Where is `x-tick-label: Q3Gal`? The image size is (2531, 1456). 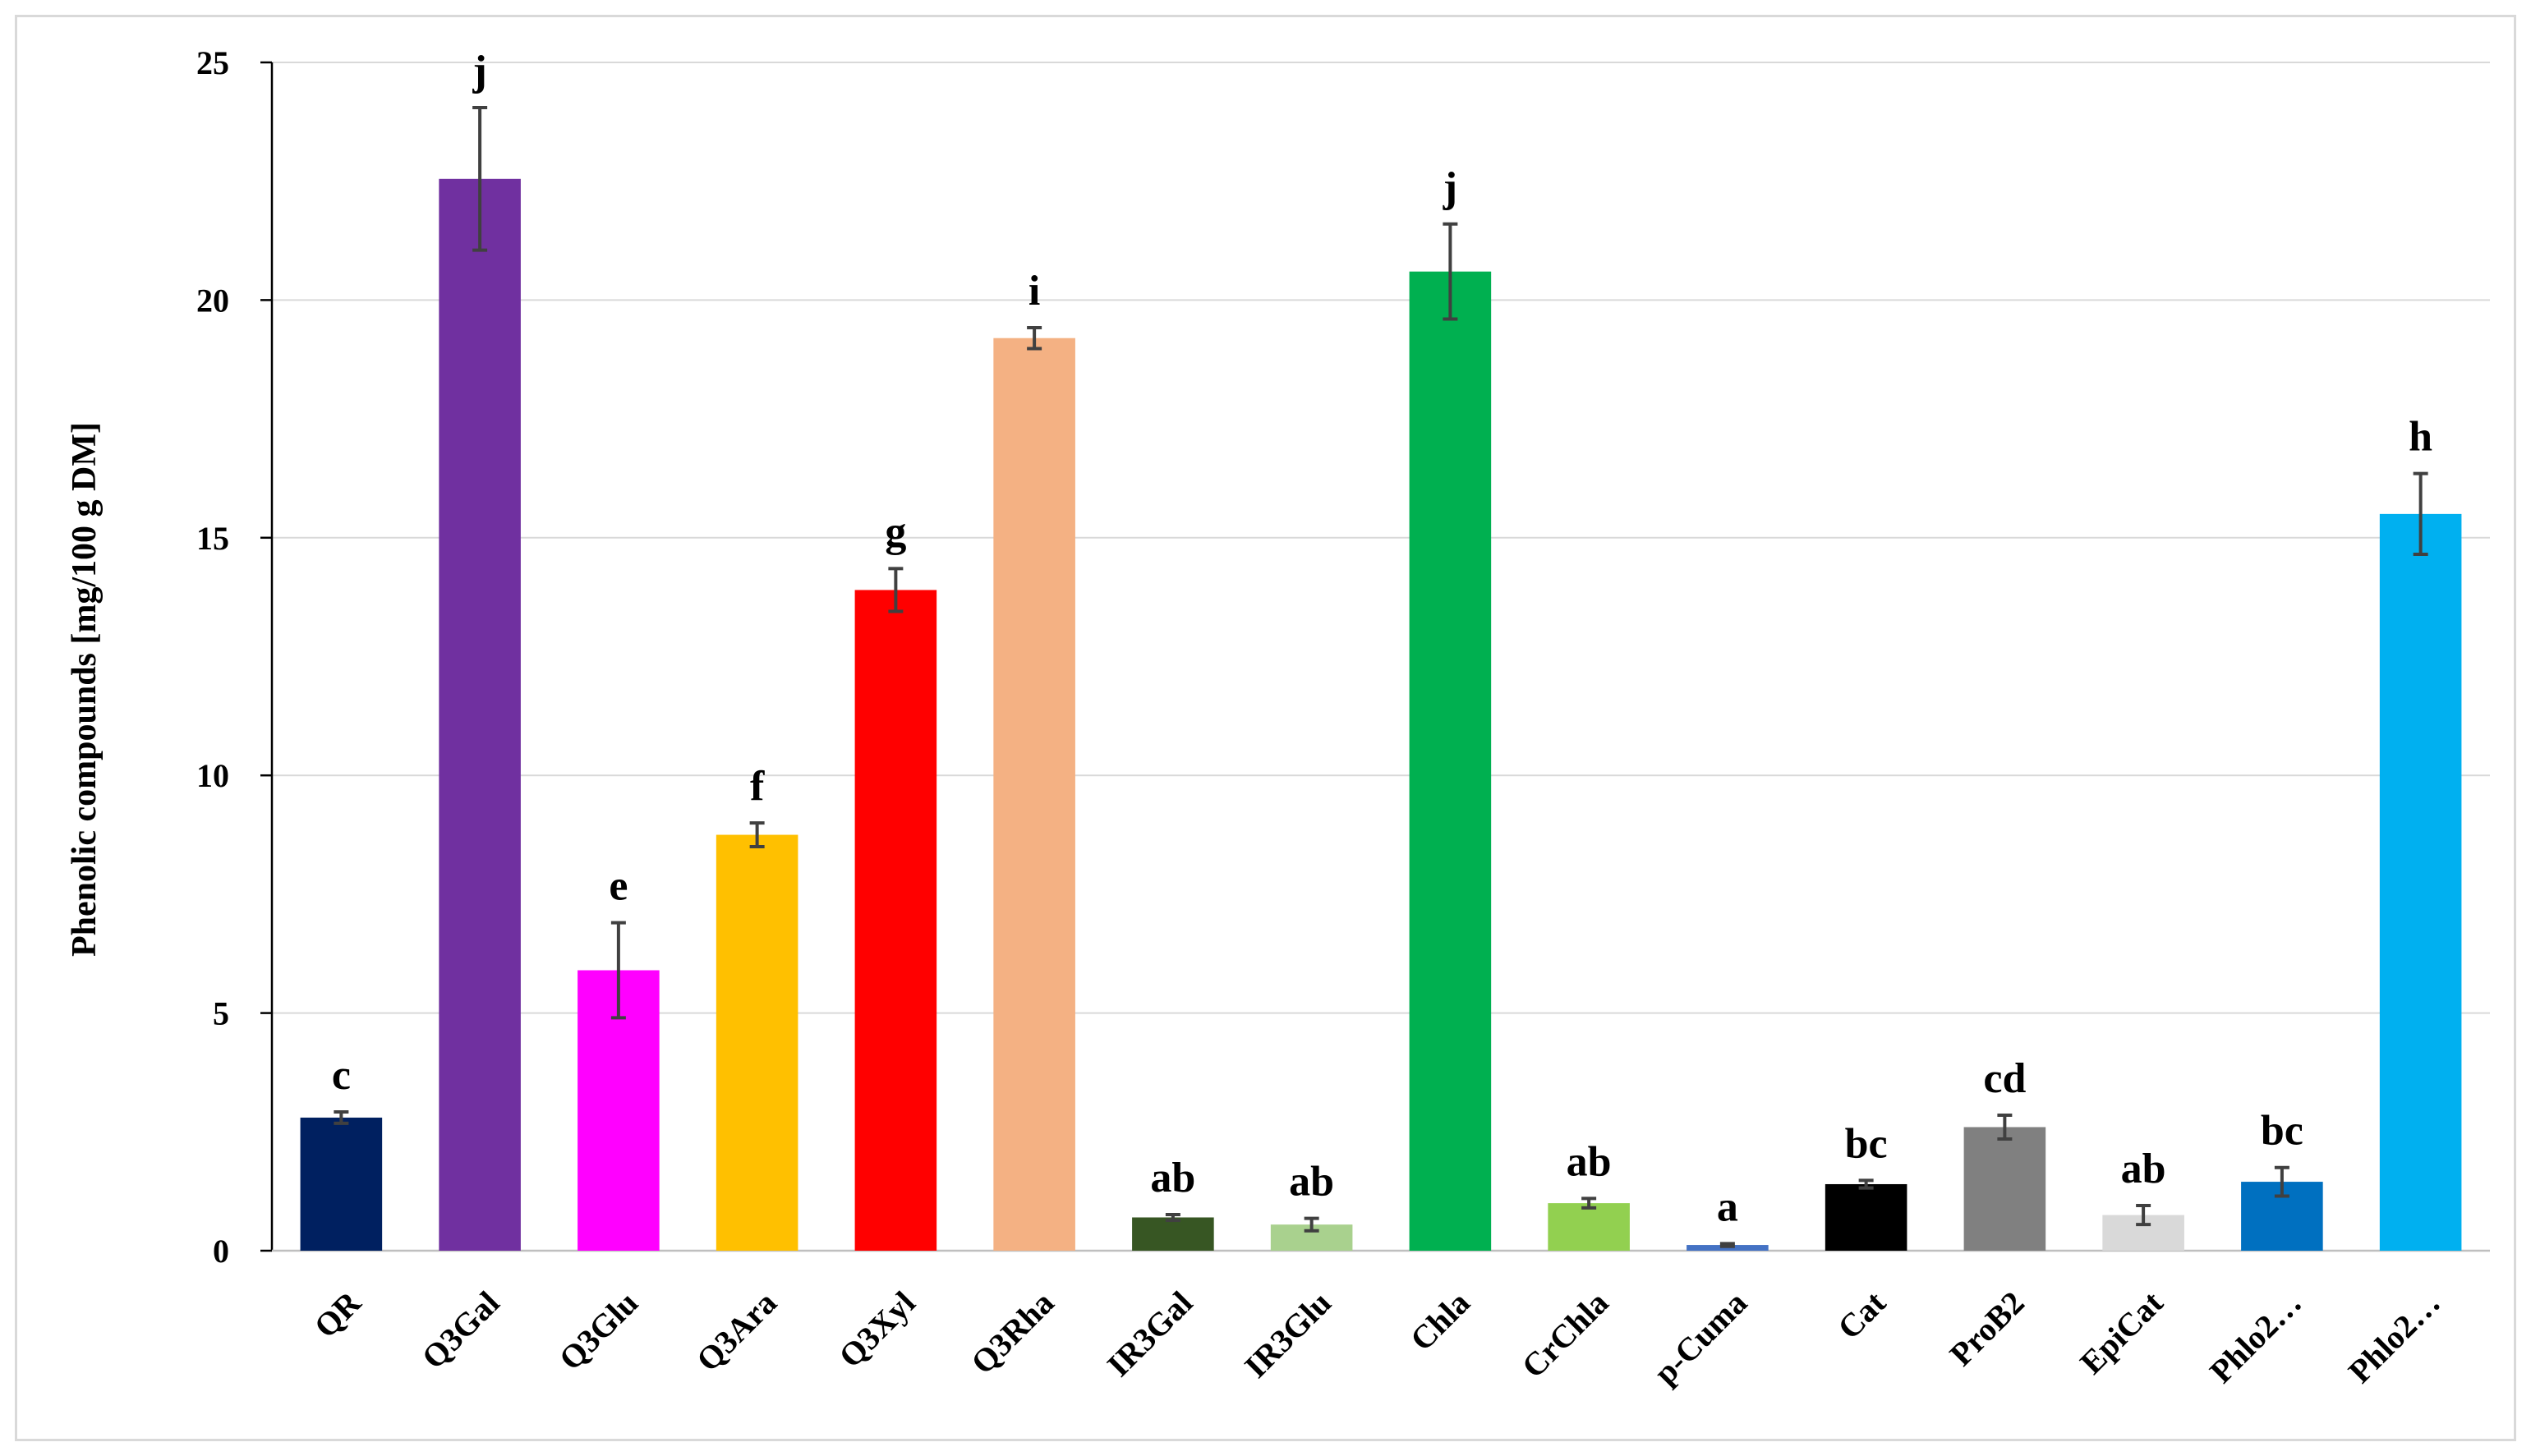 x-tick-label: Q3Gal is located at coordinates (461, 1330).